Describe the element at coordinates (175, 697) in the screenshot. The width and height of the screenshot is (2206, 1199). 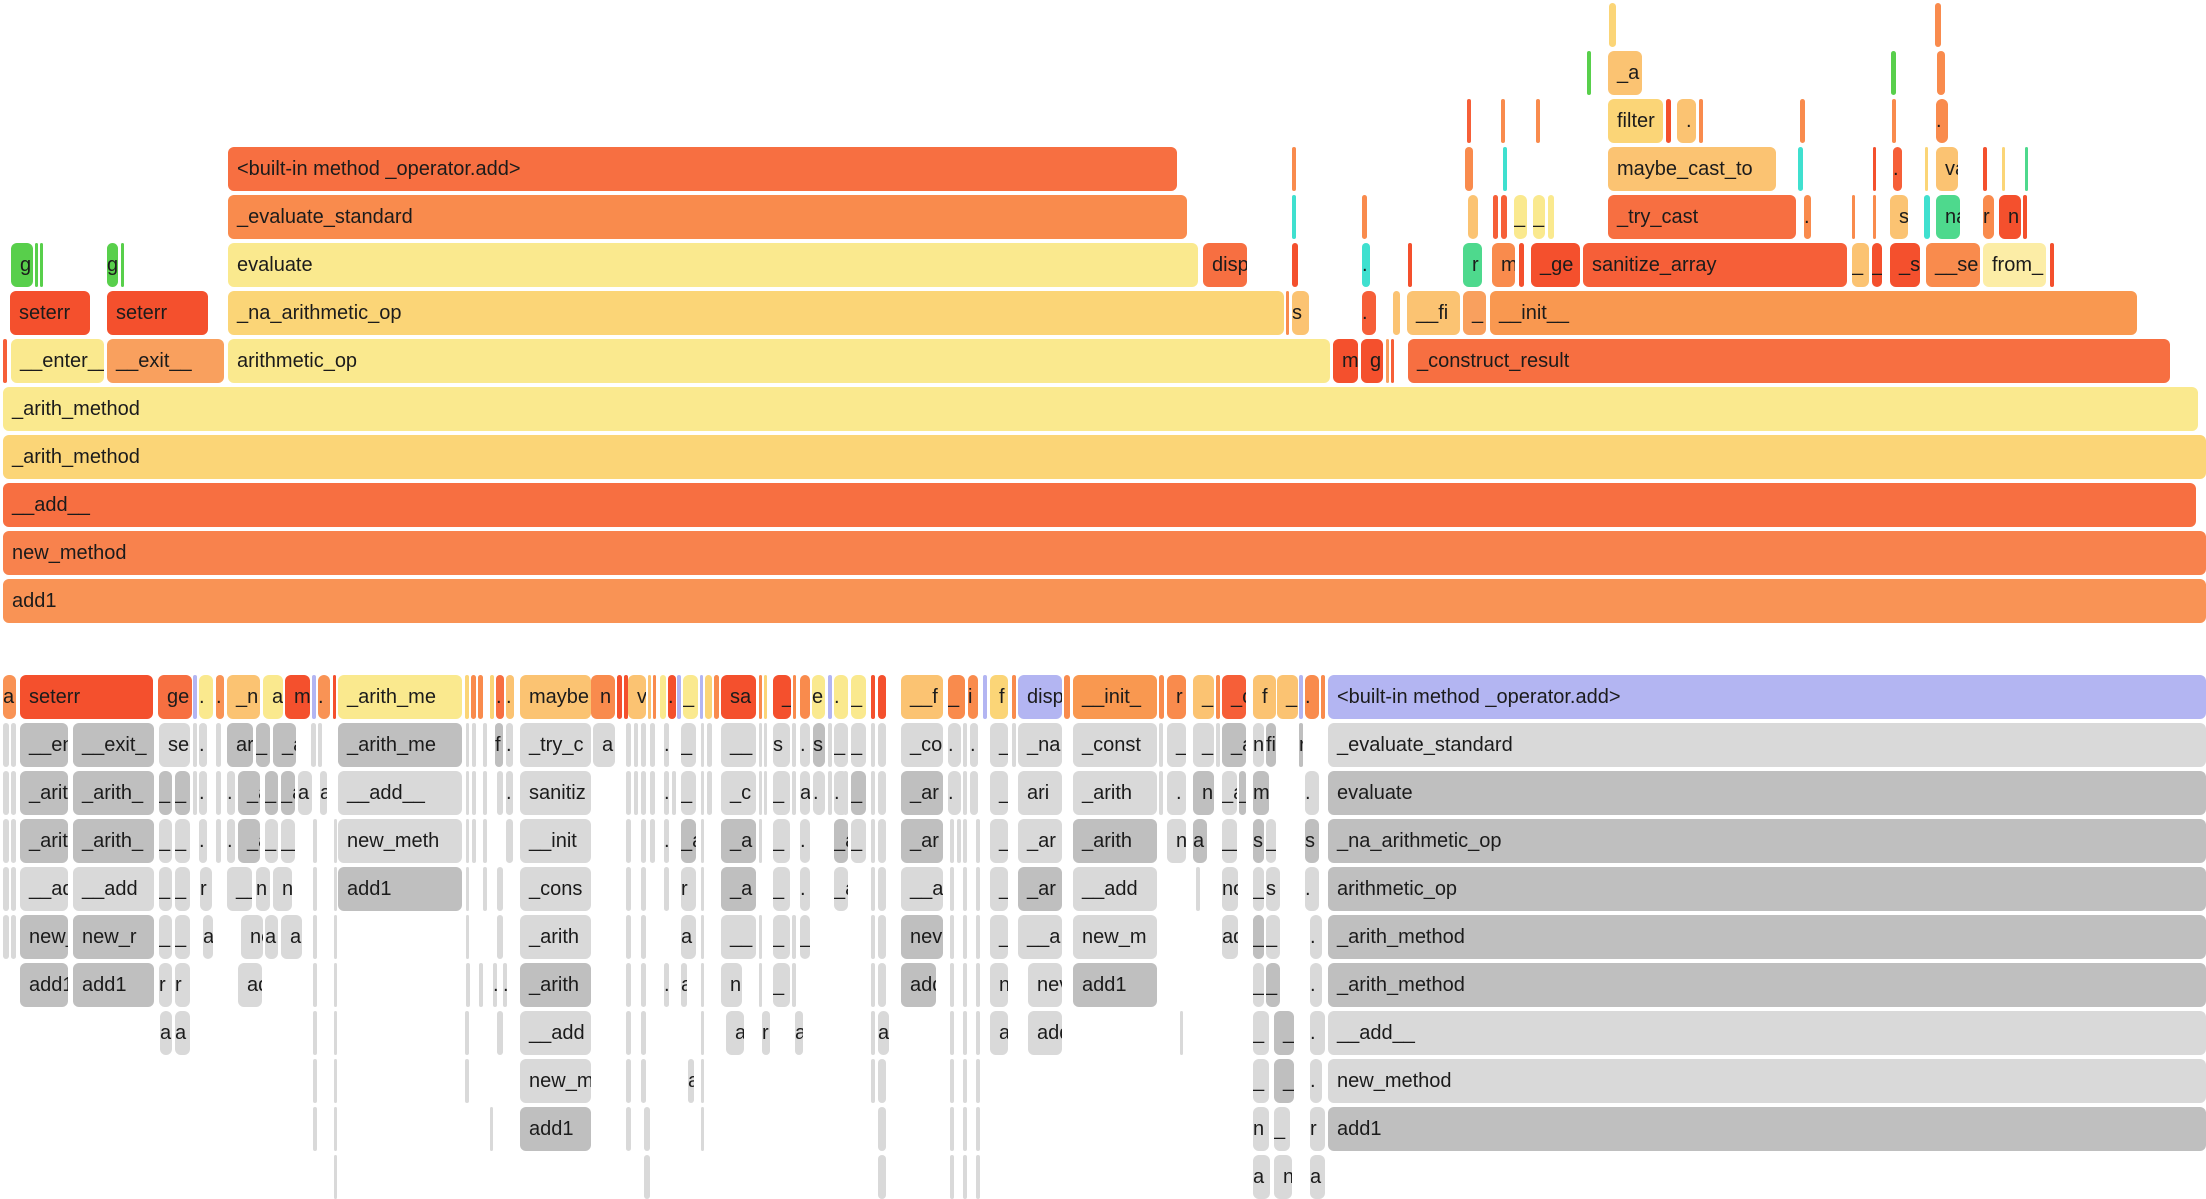
I see `flame-frame-leaf: ge` at that location.